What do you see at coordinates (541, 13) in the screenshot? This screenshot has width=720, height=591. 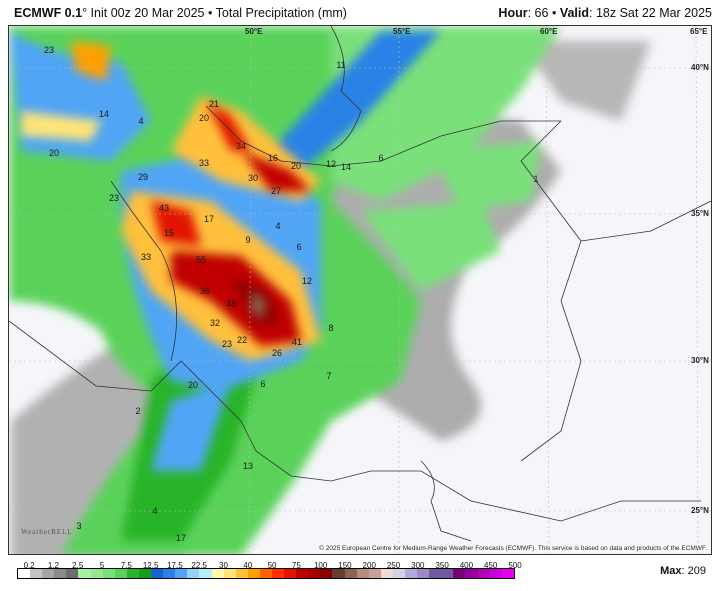 I see `forecast-hour: 66` at bounding box center [541, 13].